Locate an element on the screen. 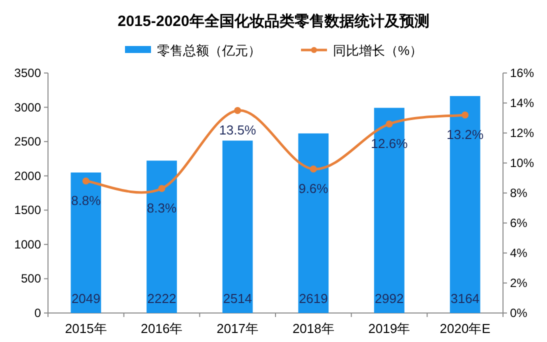 The image size is (547, 342). x-tick-label: 2018年 is located at coordinates (313, 328).